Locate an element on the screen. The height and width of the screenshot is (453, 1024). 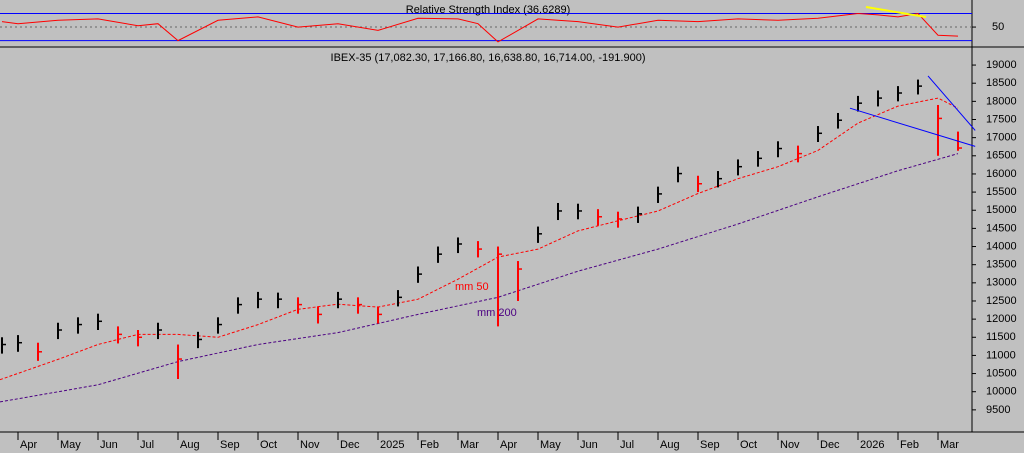
y-tick-label: 16500 is located at coordinates (1001, 156).